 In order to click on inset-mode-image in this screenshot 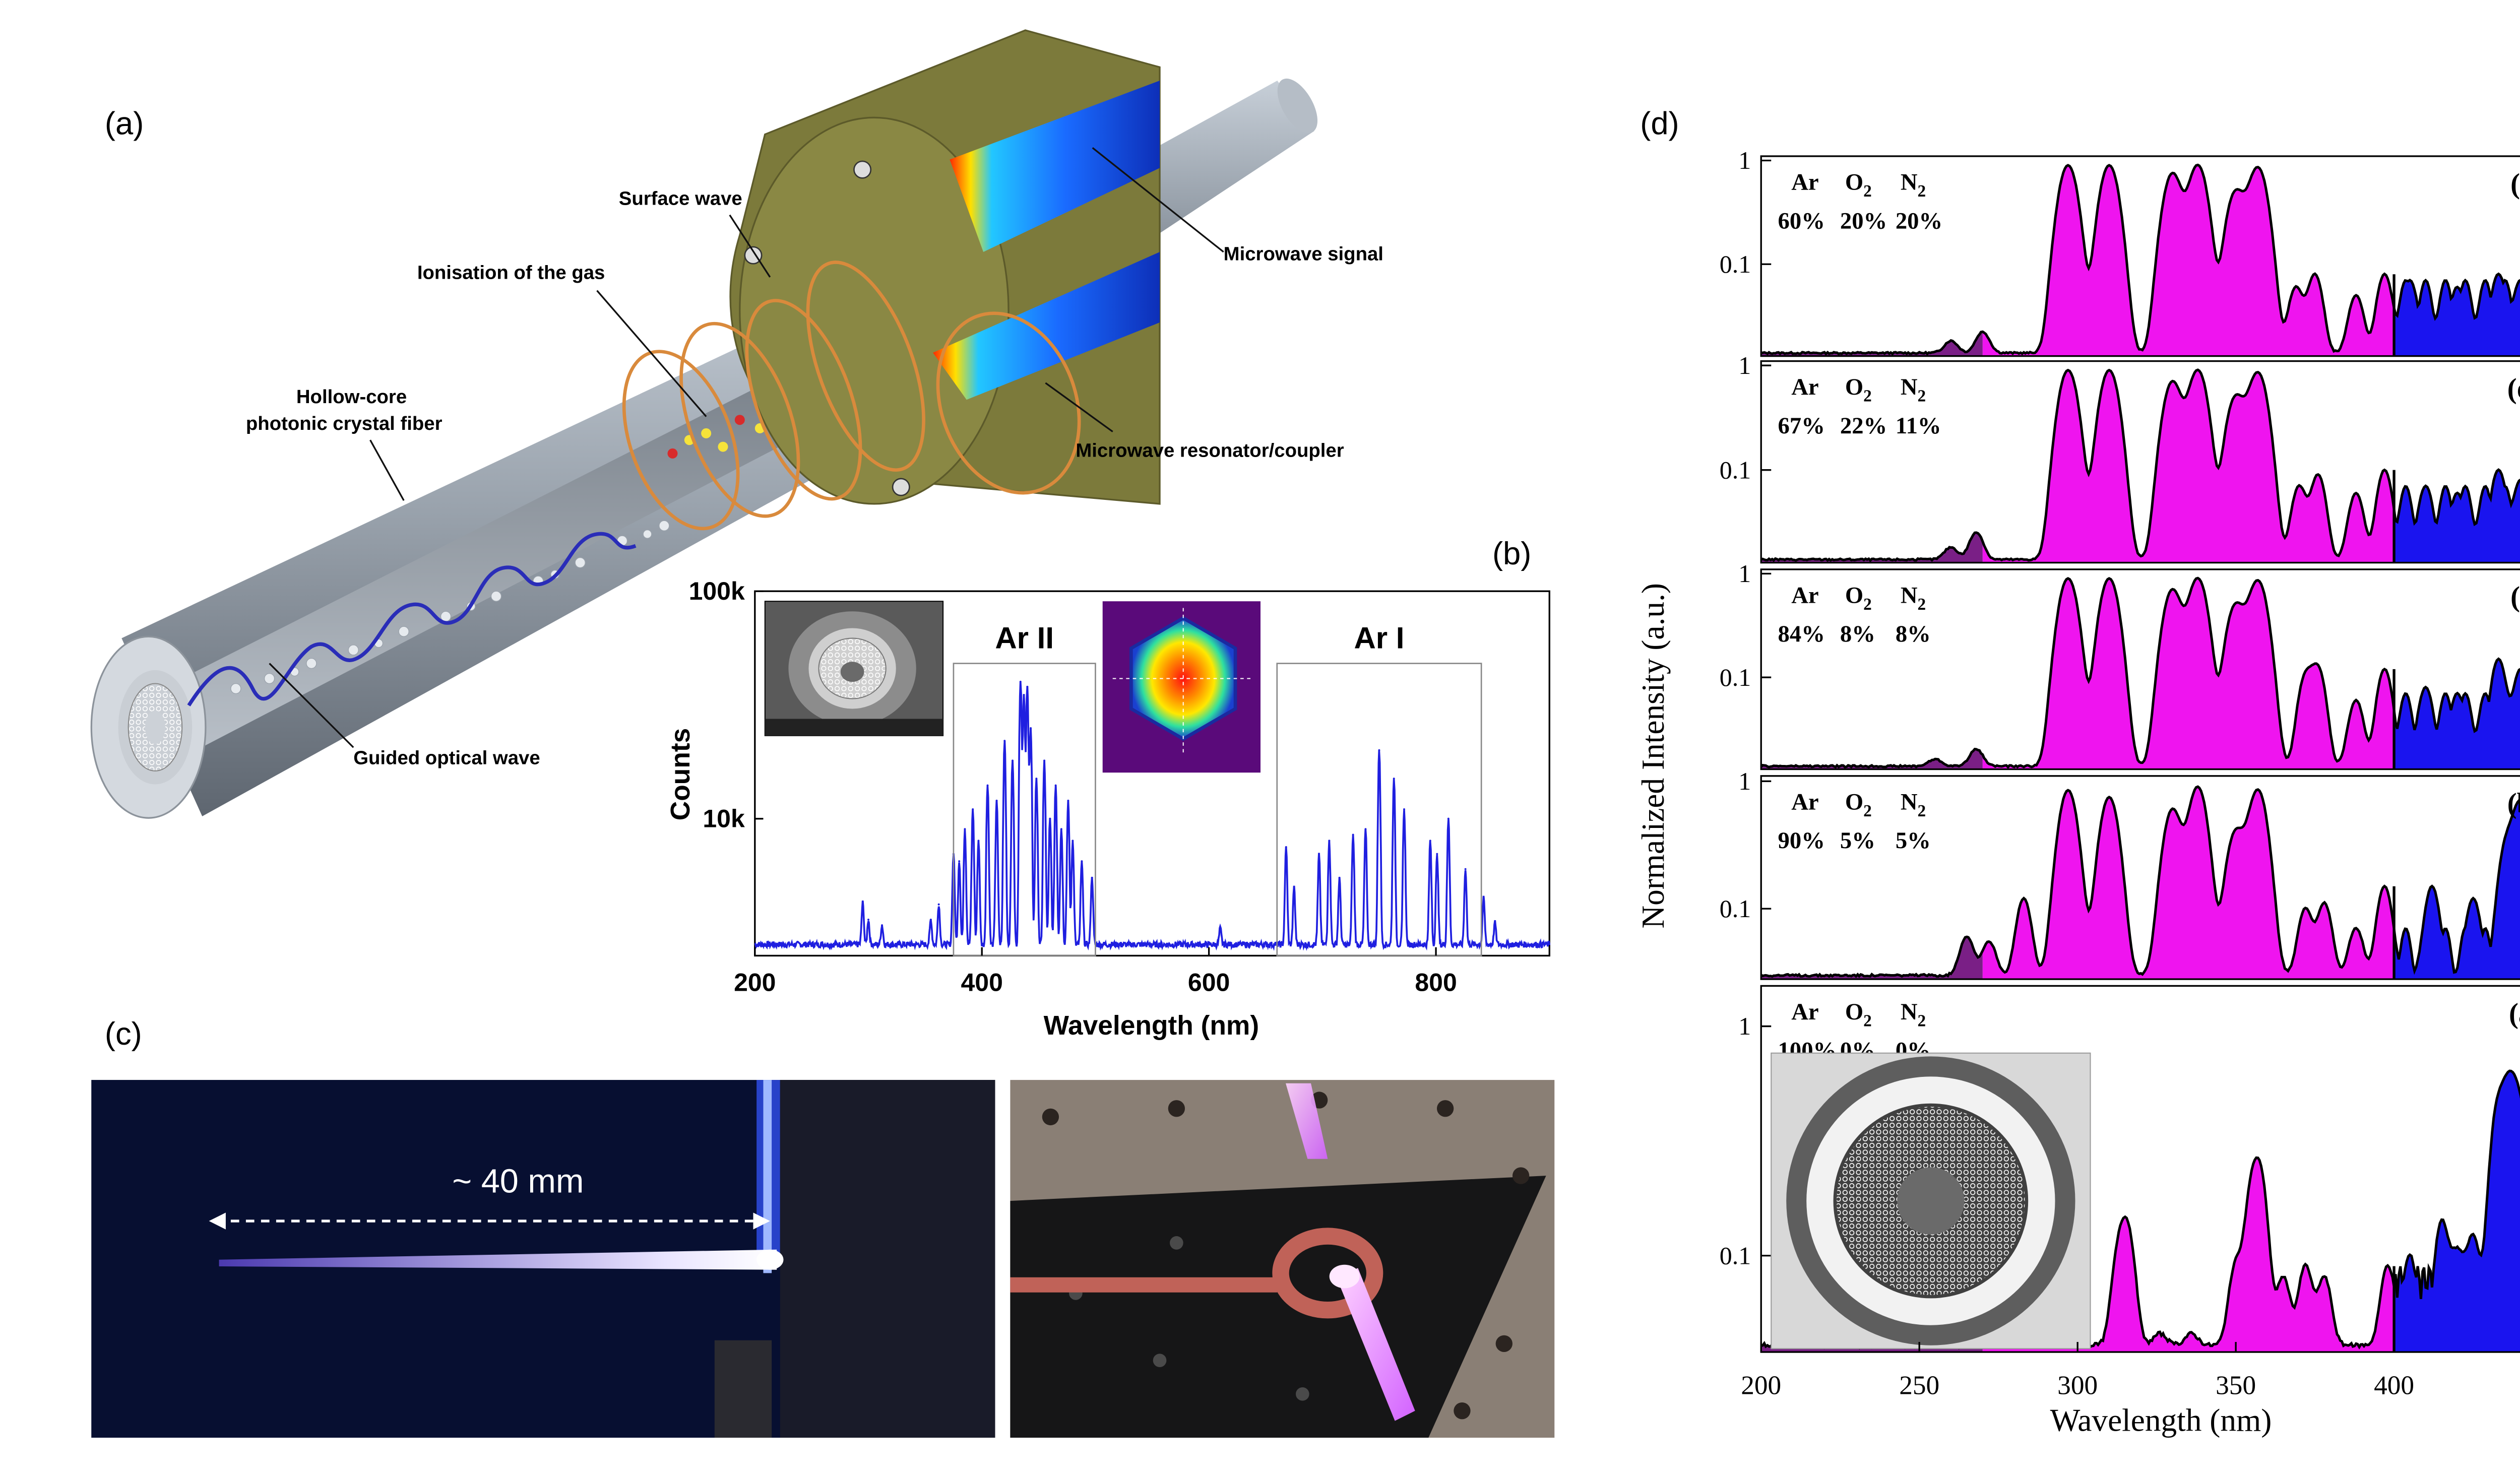, I will do `click(1181, 687)`.